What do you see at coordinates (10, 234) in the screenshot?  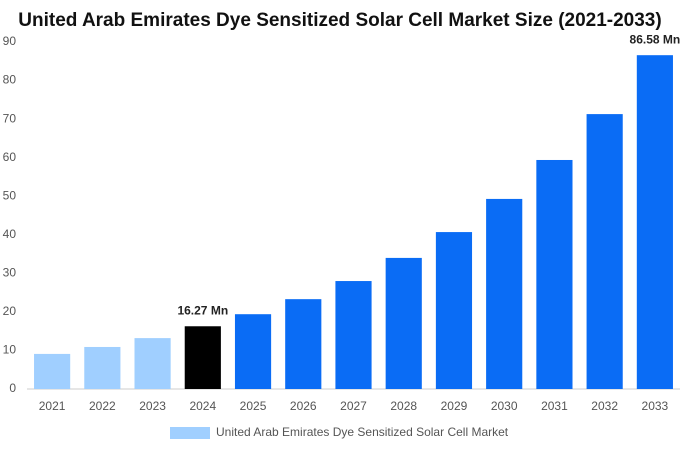 I see `y-tick-label: 40` at bounding box center [10, 234].